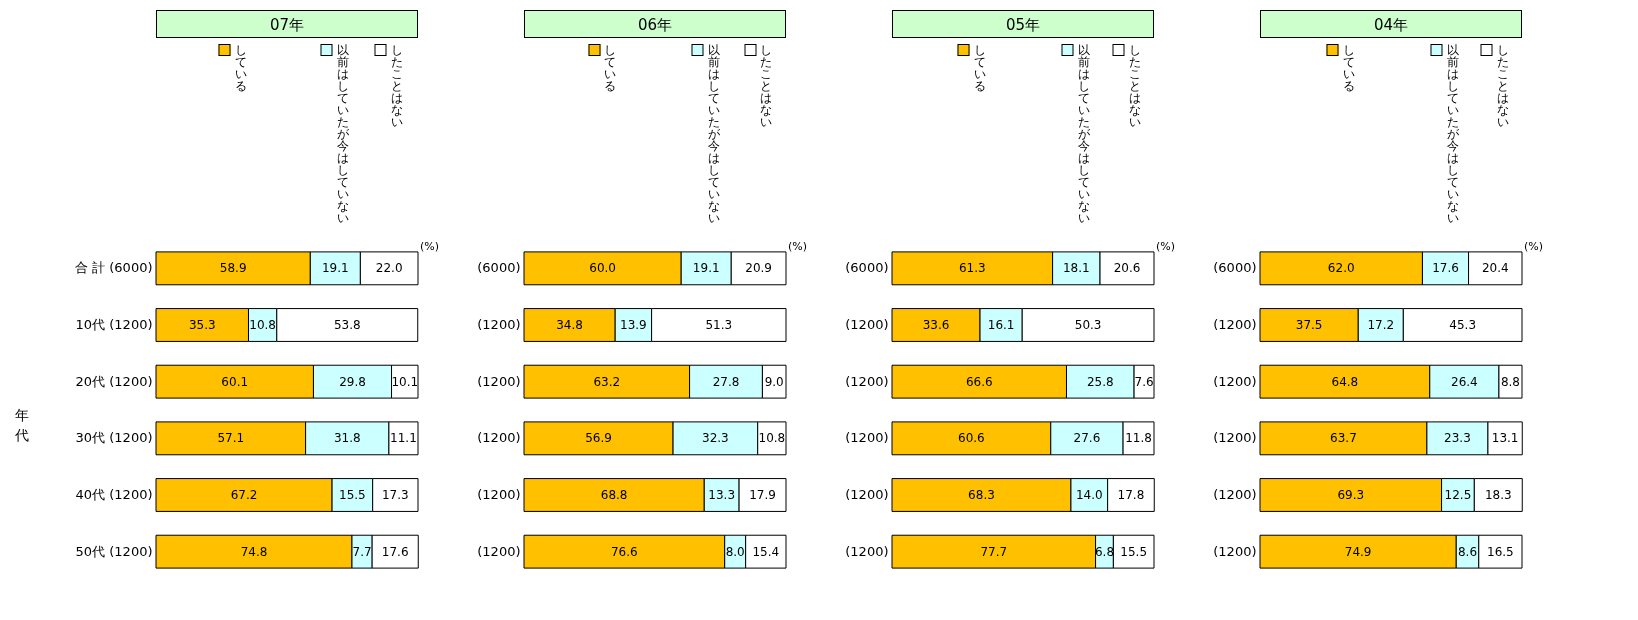 The width and height of the screenshot is (1638, 620). I want to click on data-label: 57.1, so click(231, 438).